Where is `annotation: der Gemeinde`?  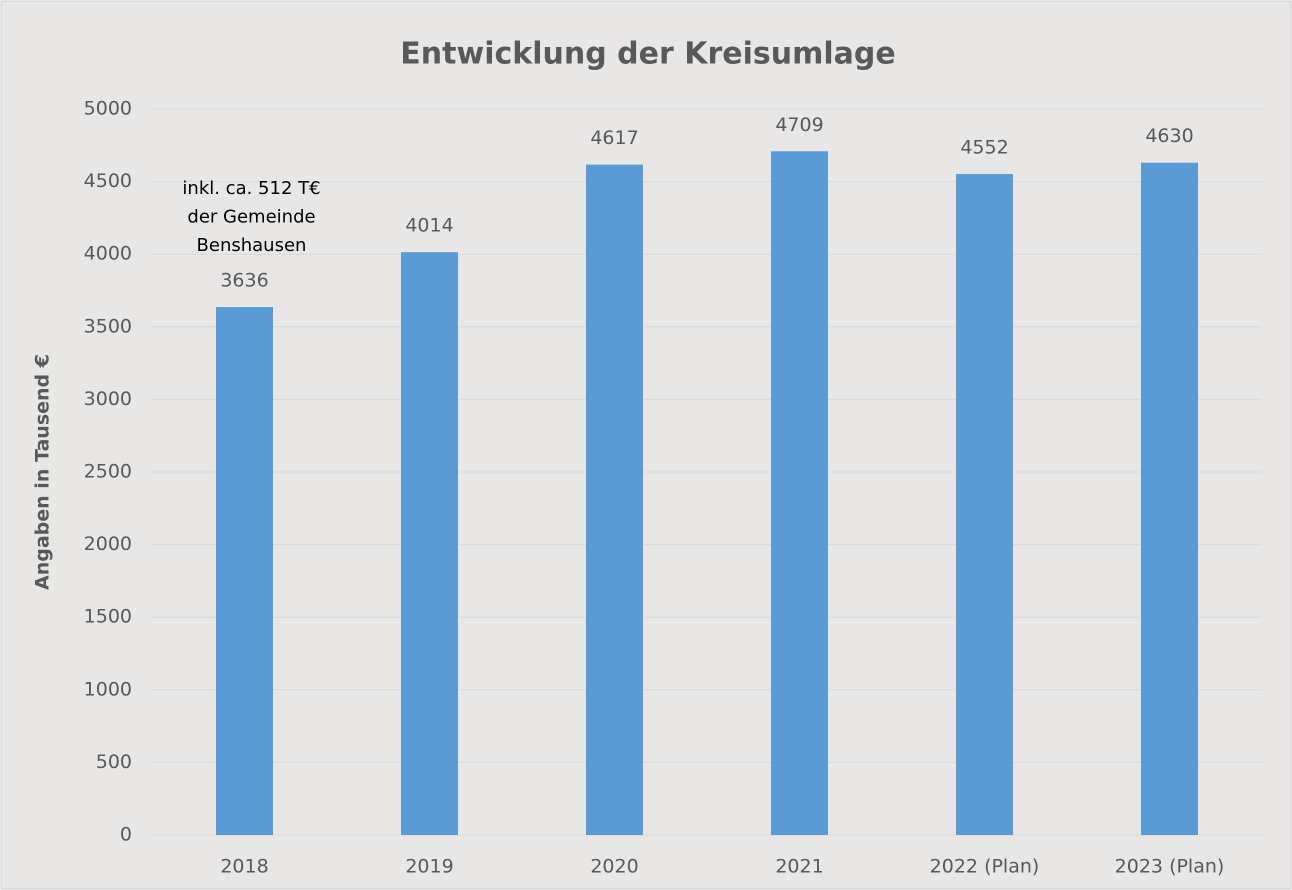 annotation: der Gemeinde is located at coordinates (251, 217).